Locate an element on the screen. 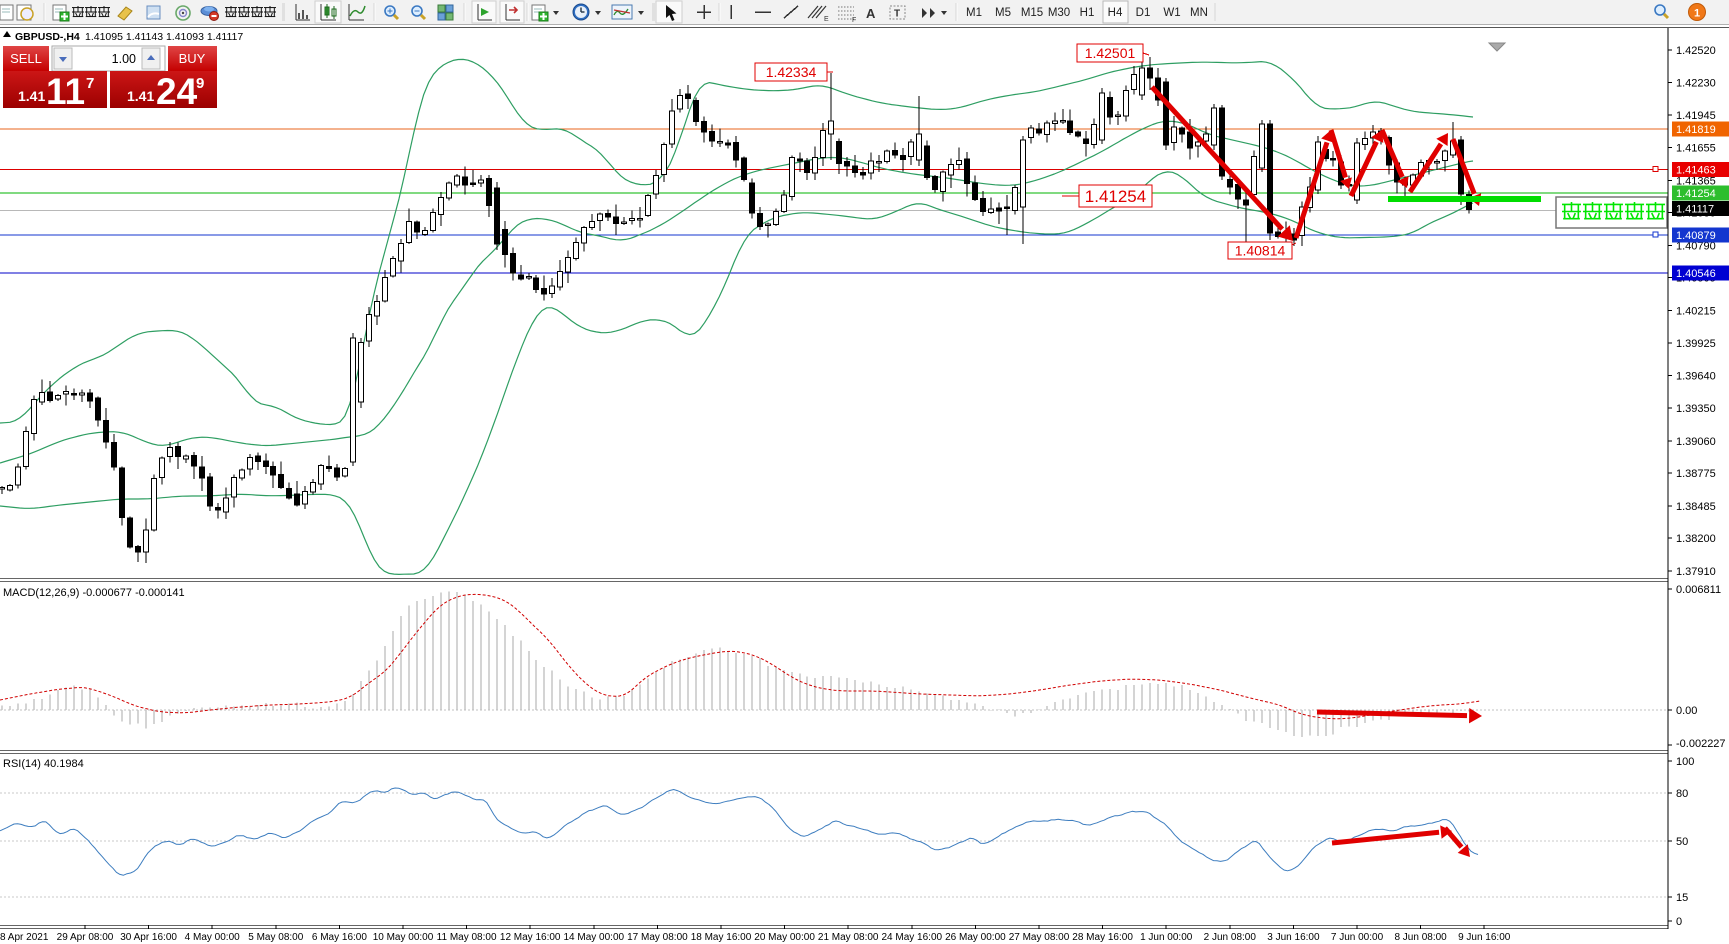 This screenshot has height=944, width=1729. svg-text: SELL is located at coordinates (26, 58).